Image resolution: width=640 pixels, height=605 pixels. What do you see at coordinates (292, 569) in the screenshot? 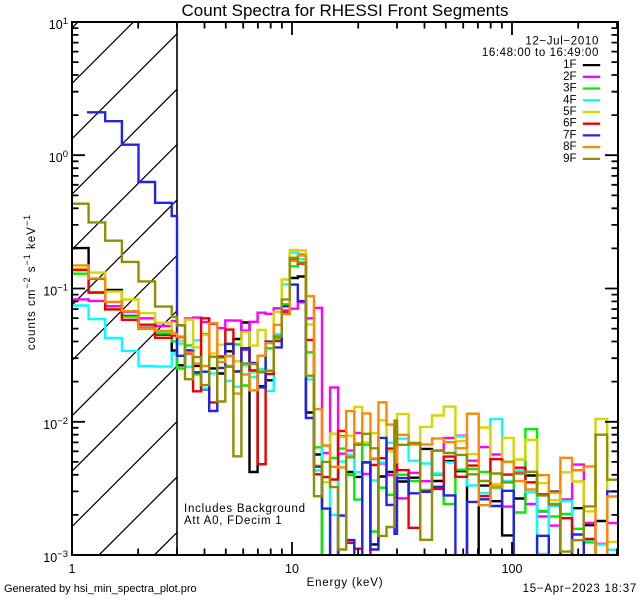
I see `svg-text: 10` at bounding box center [292, 569].